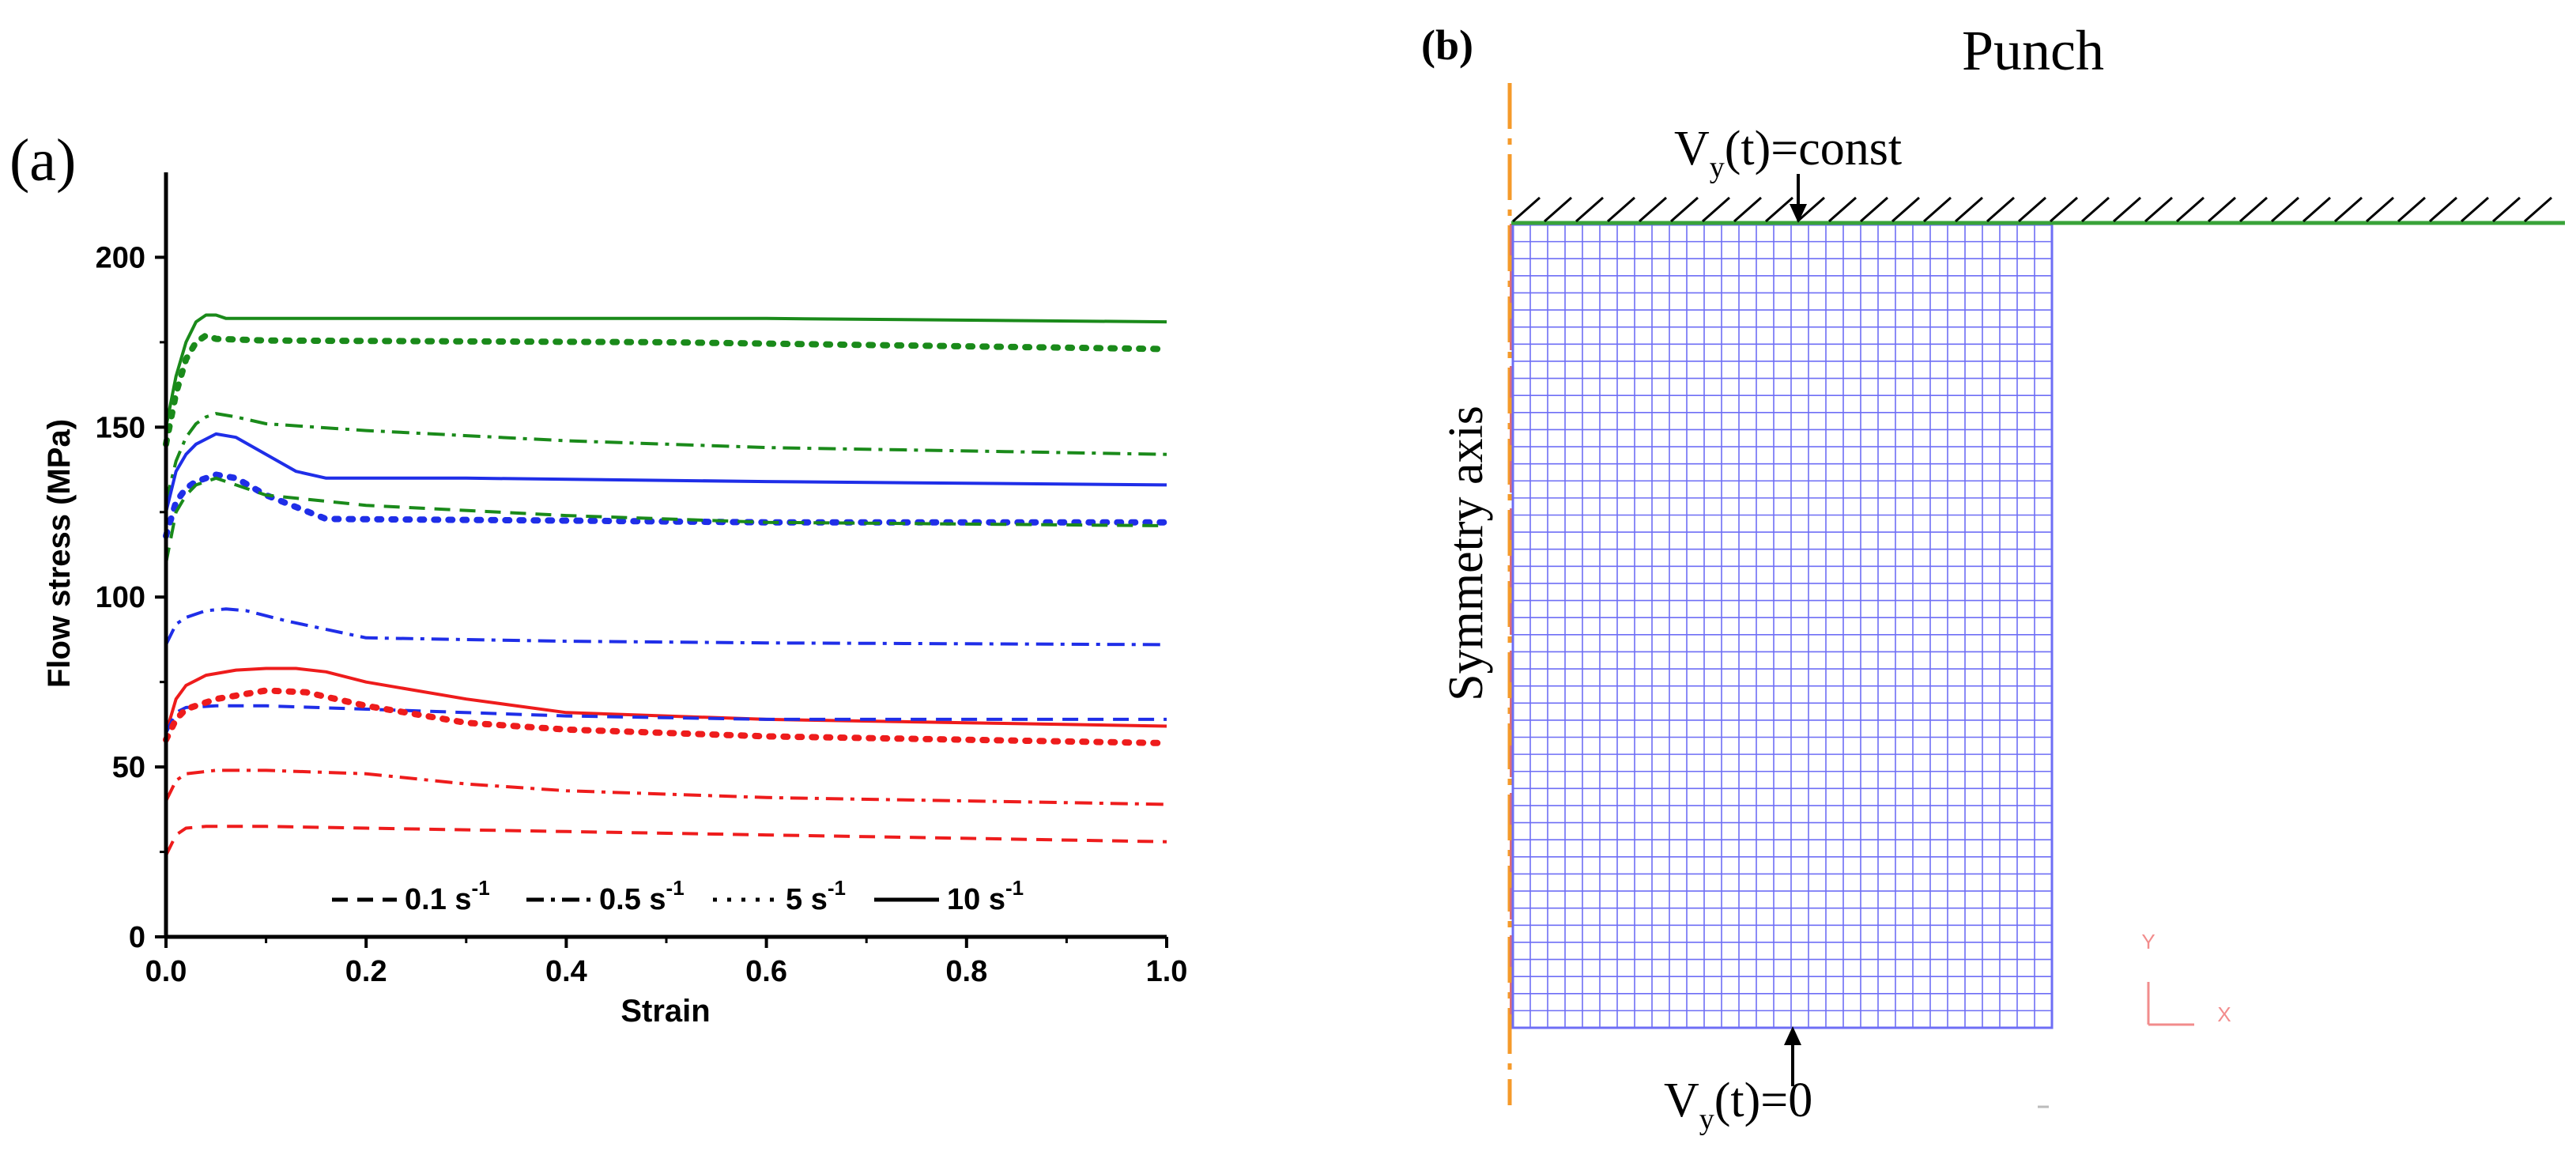  I want to click on mesh-grid, so click(1782, 626).